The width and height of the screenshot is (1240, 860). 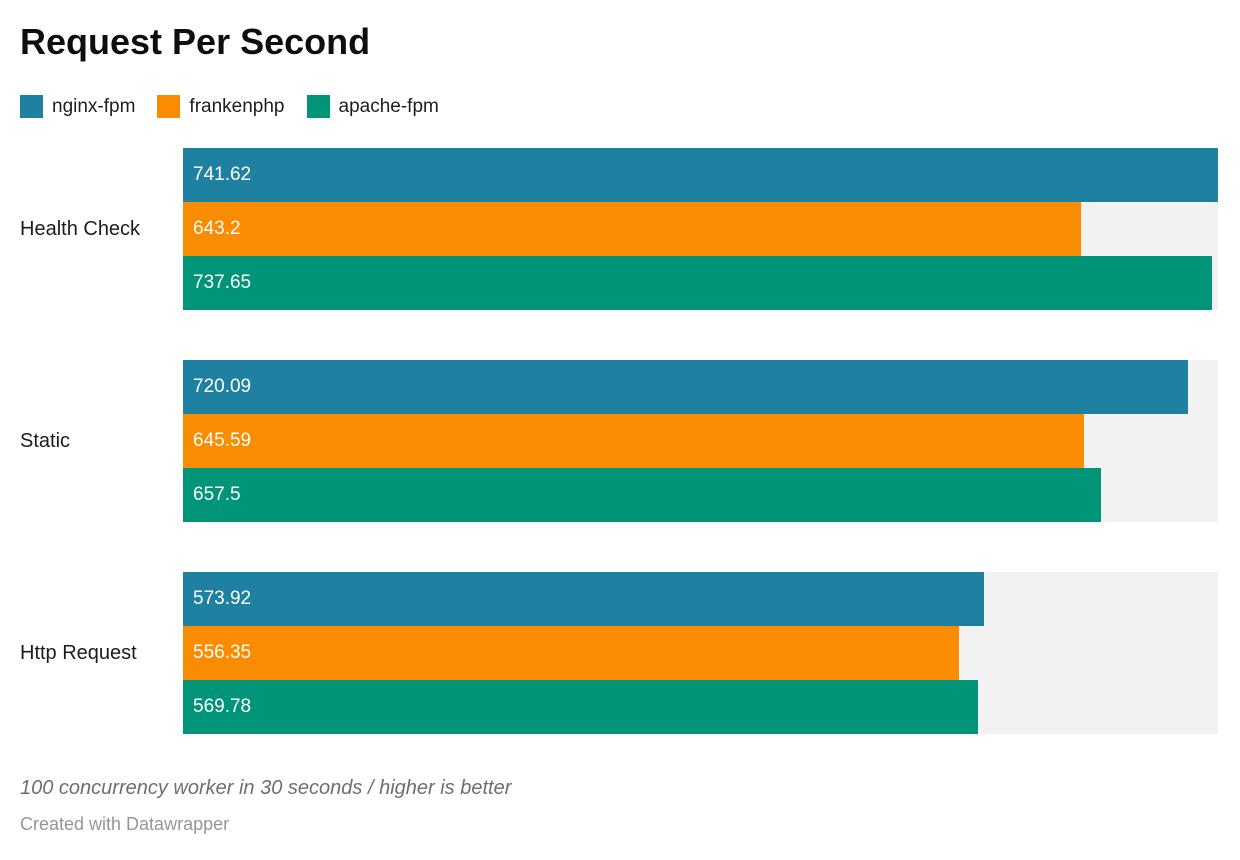 What do you see at coordinates (217, 494) in the screenshot?
I see `bar-value-label: 657.5` at bounding box center [217, 494].